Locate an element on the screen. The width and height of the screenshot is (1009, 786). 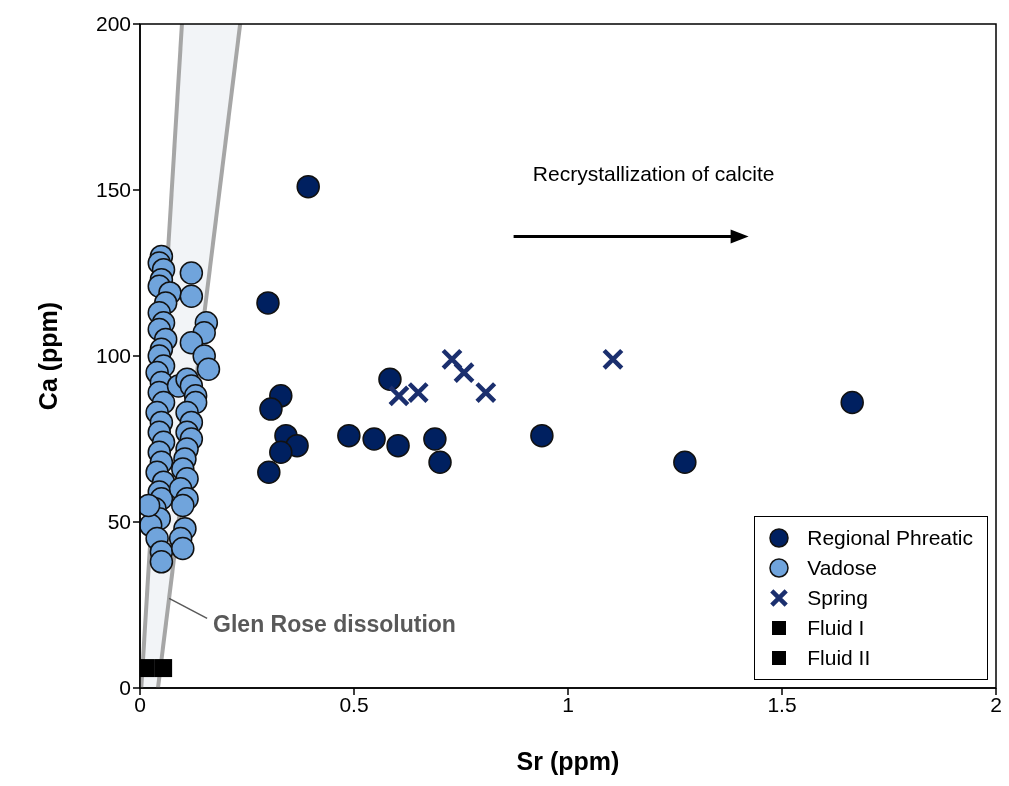
x-tick-label: 2 is located at coordinates (996, 704).